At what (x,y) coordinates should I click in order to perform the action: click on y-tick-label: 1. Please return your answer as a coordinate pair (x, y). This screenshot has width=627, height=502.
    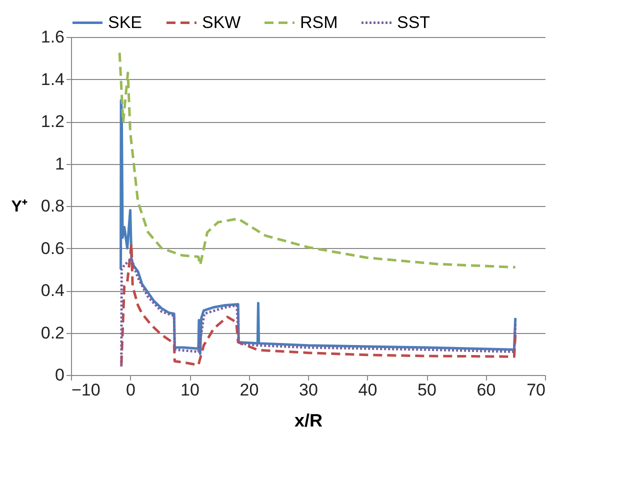
    Looking at the image, I should click on (59, 164).